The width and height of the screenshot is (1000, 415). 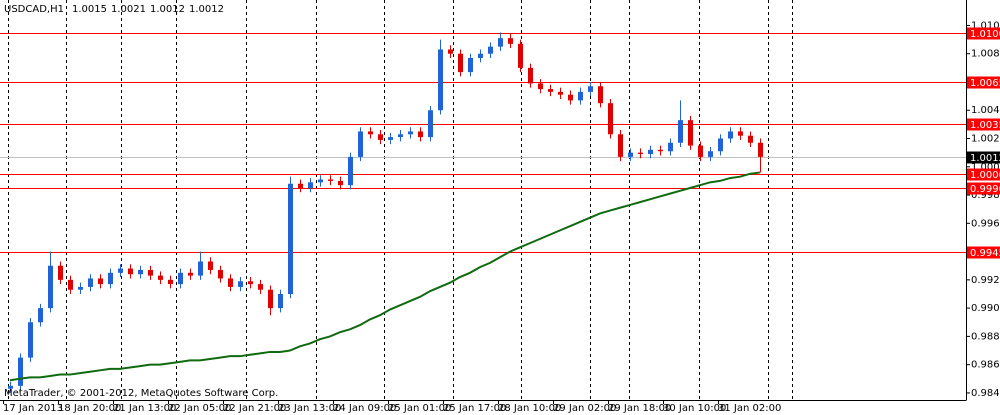 I want to click on level-label: 1.0035, so click(x=985, y=125).